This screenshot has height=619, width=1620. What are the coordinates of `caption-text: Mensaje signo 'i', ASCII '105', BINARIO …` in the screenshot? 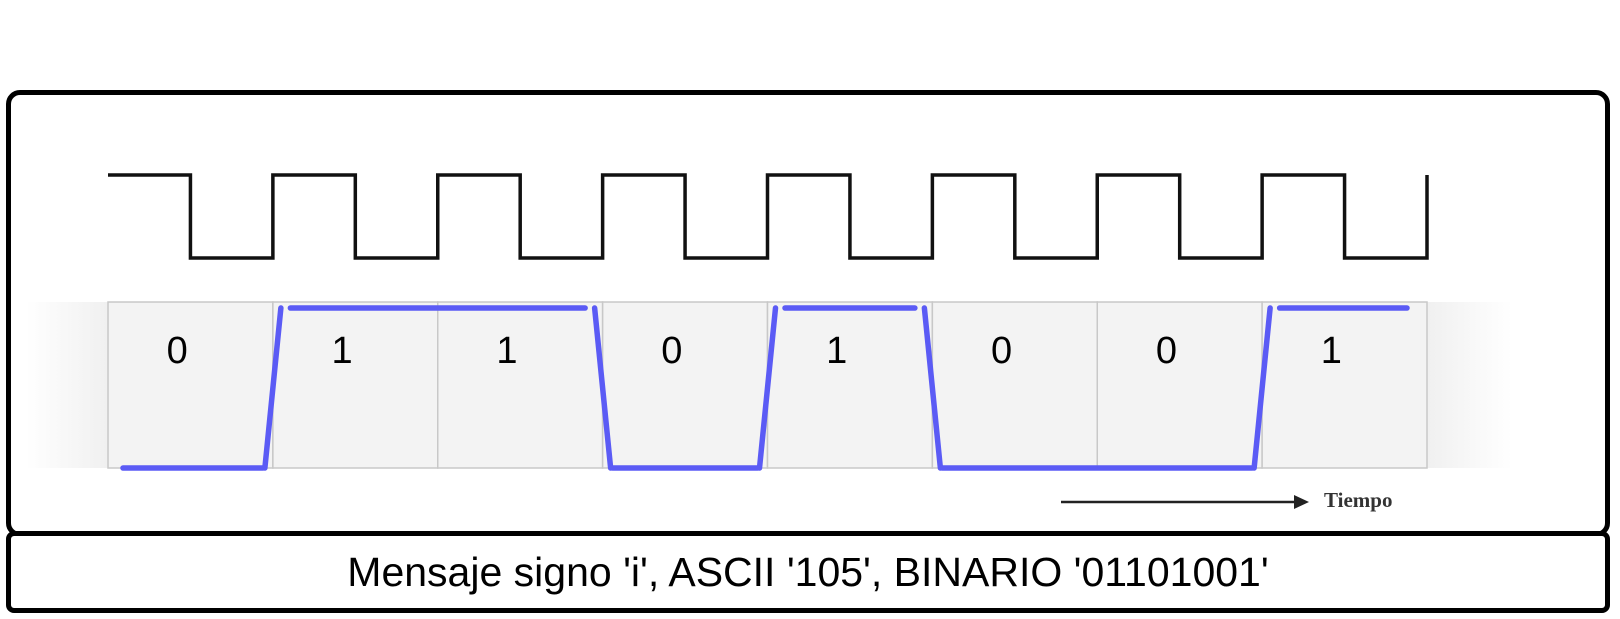 It's located at (808, 571).